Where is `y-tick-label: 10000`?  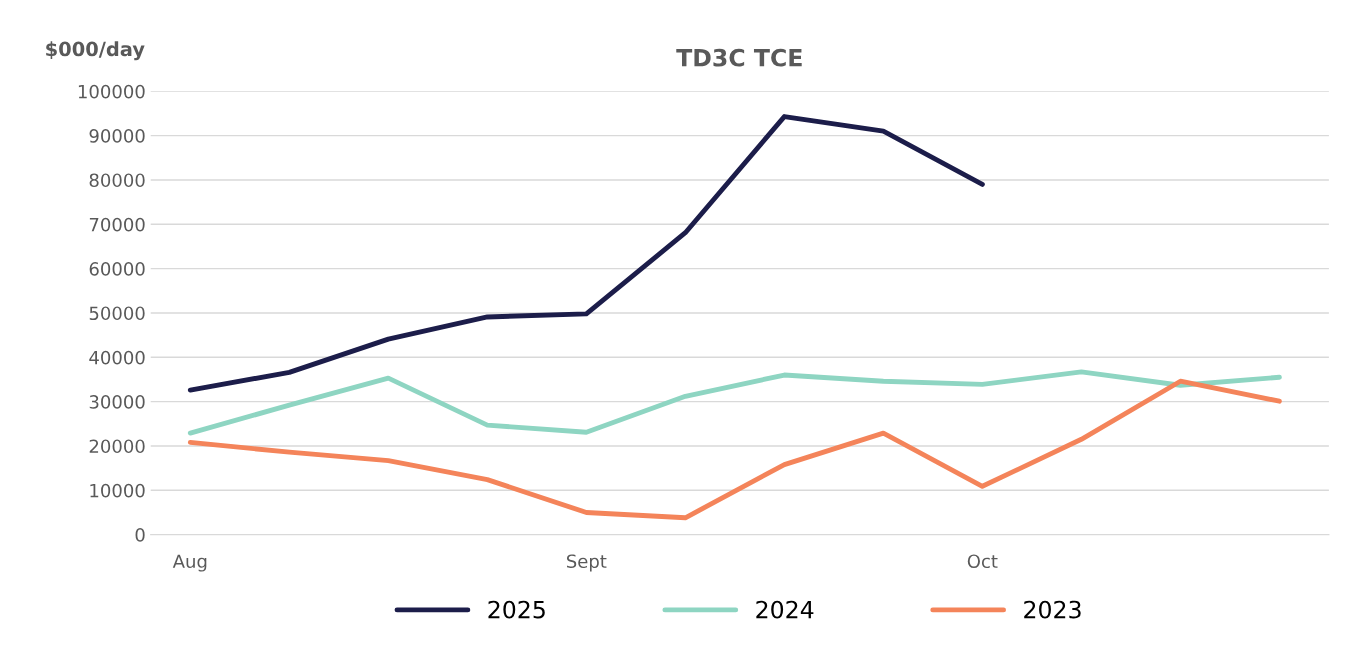 y-tick-label: 10000 is located at coordinates (117, 490).